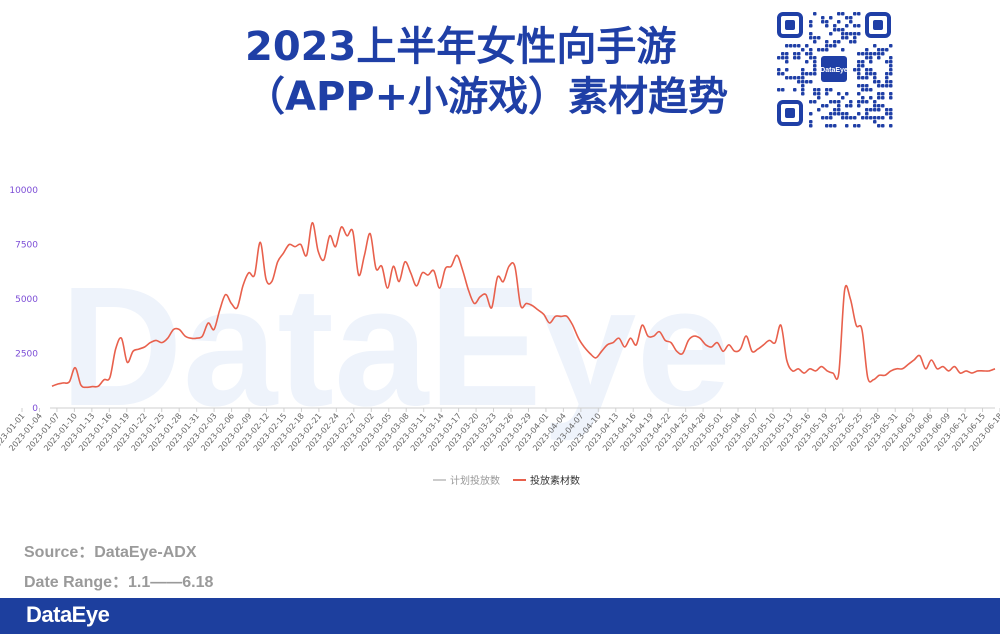 The width and height of the screenshot is (1000, 634). Describe the element at coordinates (35, 409) in the screenshot. I see `y-tick-label: 0` at that location.